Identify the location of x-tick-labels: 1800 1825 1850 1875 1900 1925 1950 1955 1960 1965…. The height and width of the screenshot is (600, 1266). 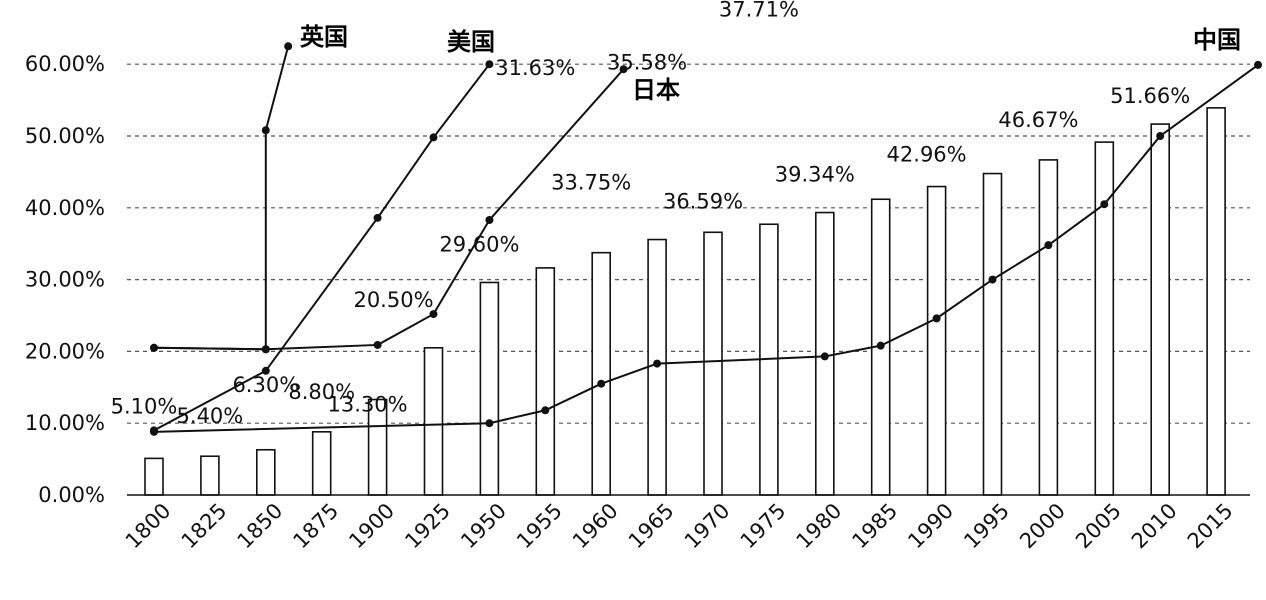
(679, 526).